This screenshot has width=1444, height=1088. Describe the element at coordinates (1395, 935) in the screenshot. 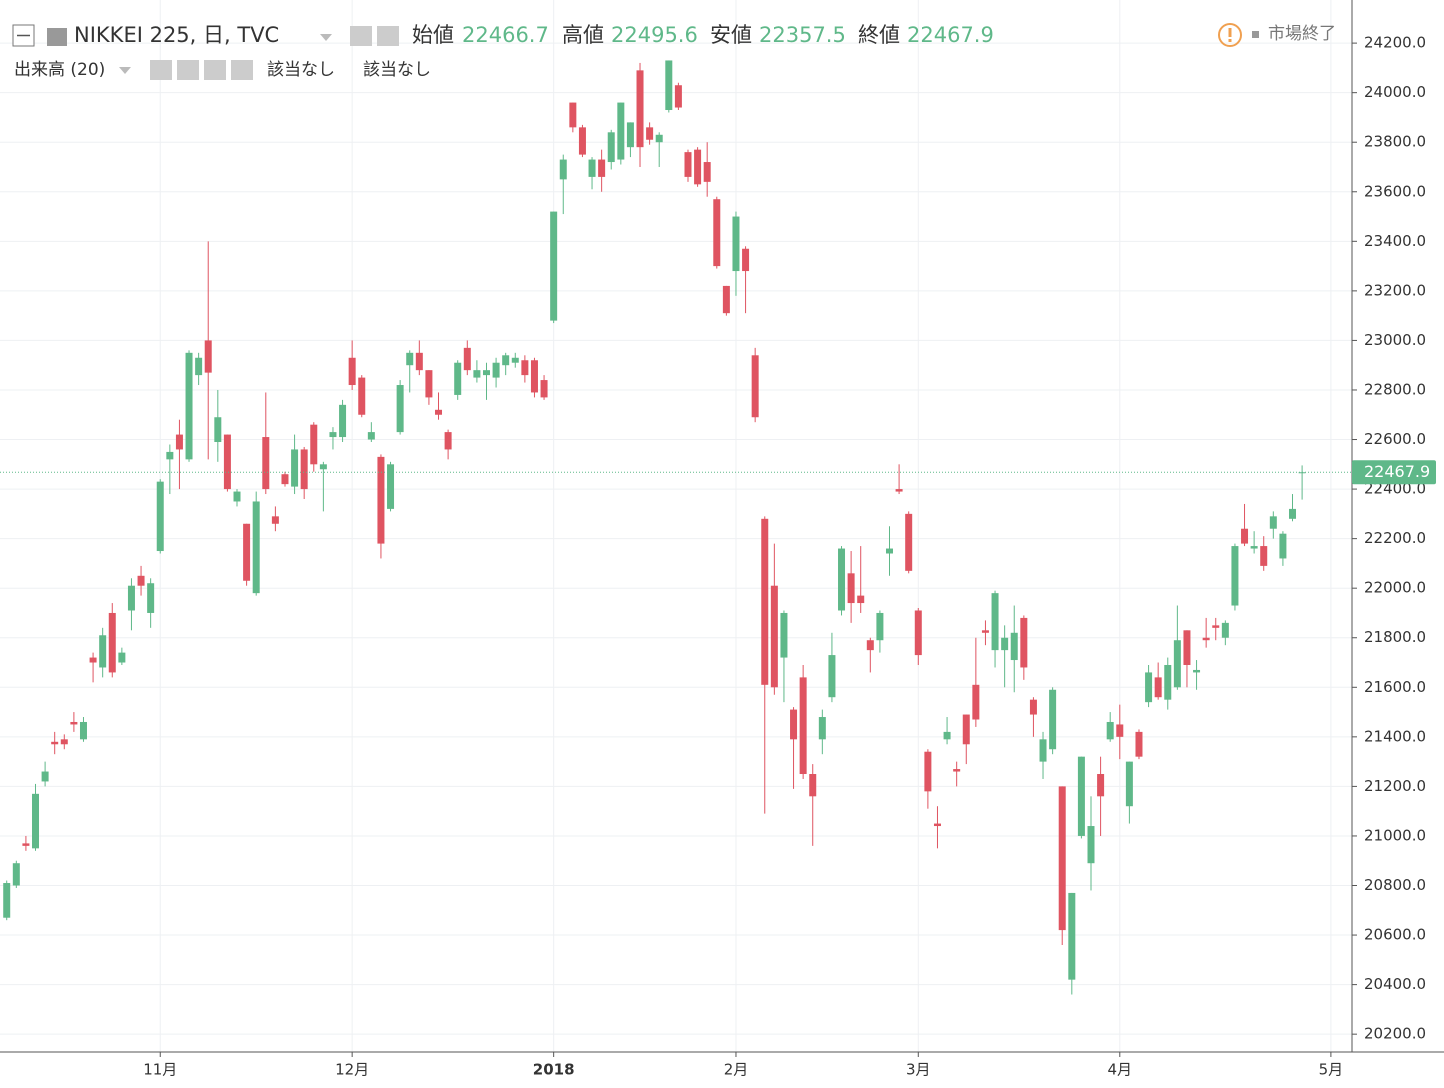

I see `y-tick-label: 20600.0` at that location.